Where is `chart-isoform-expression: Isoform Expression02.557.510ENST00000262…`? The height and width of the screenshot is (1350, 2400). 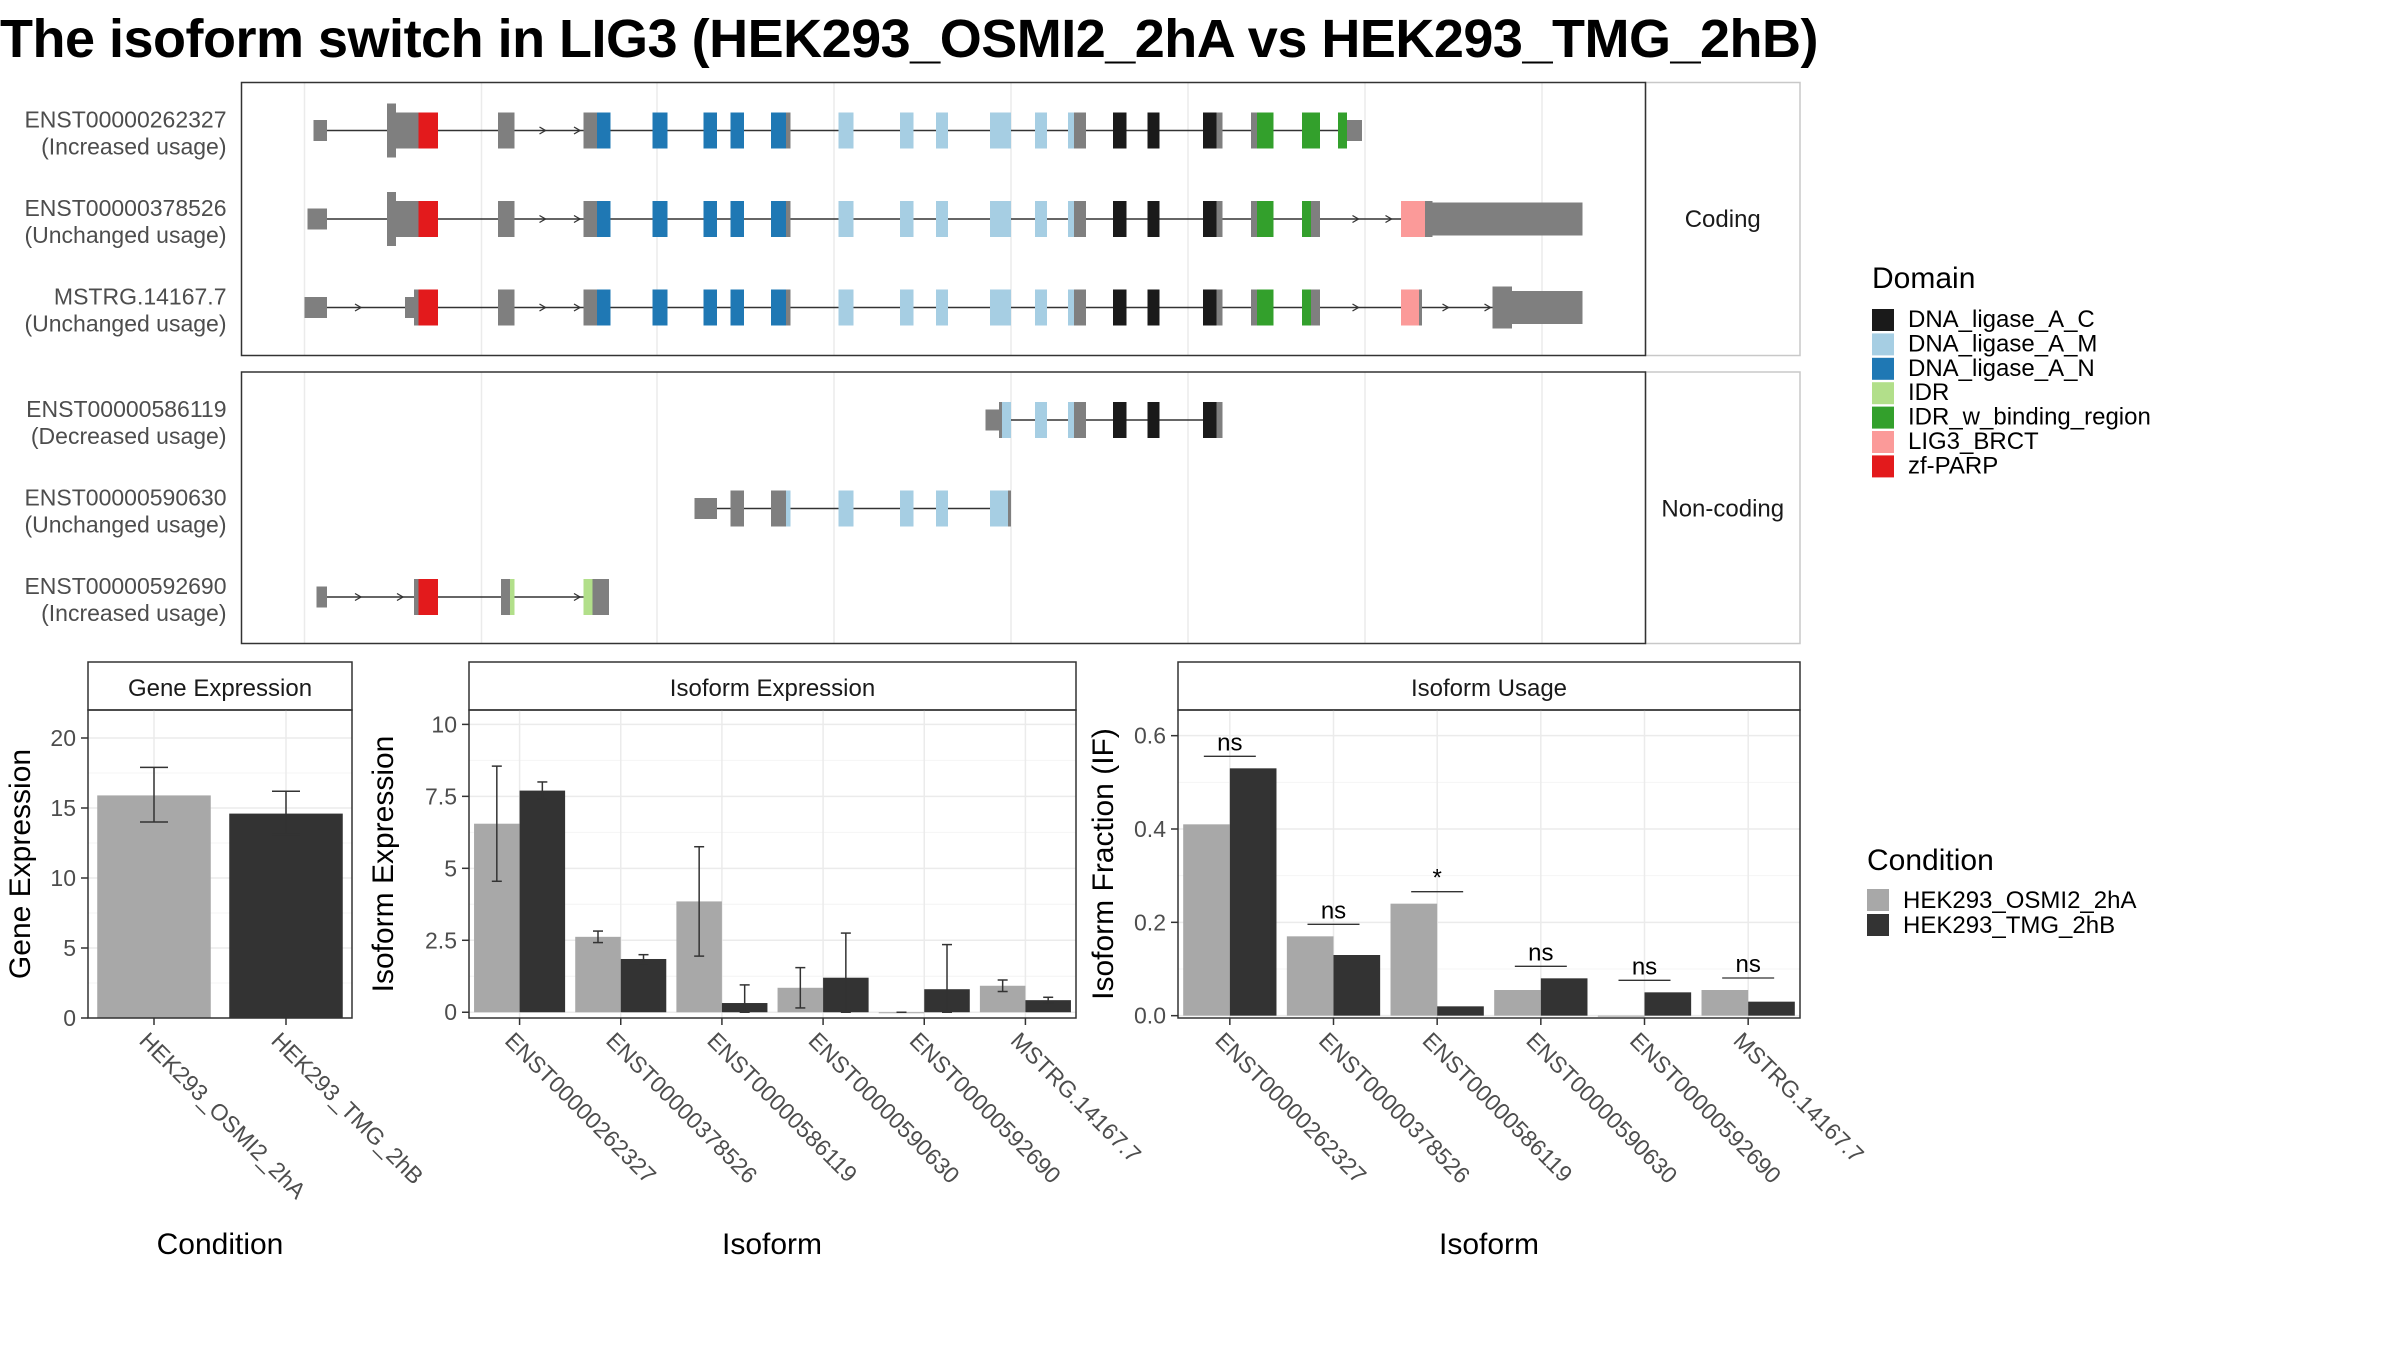
chart-isoform-expression: Isoform Expression02.557.510ENST00000262… is located at coordinates (756, 961).